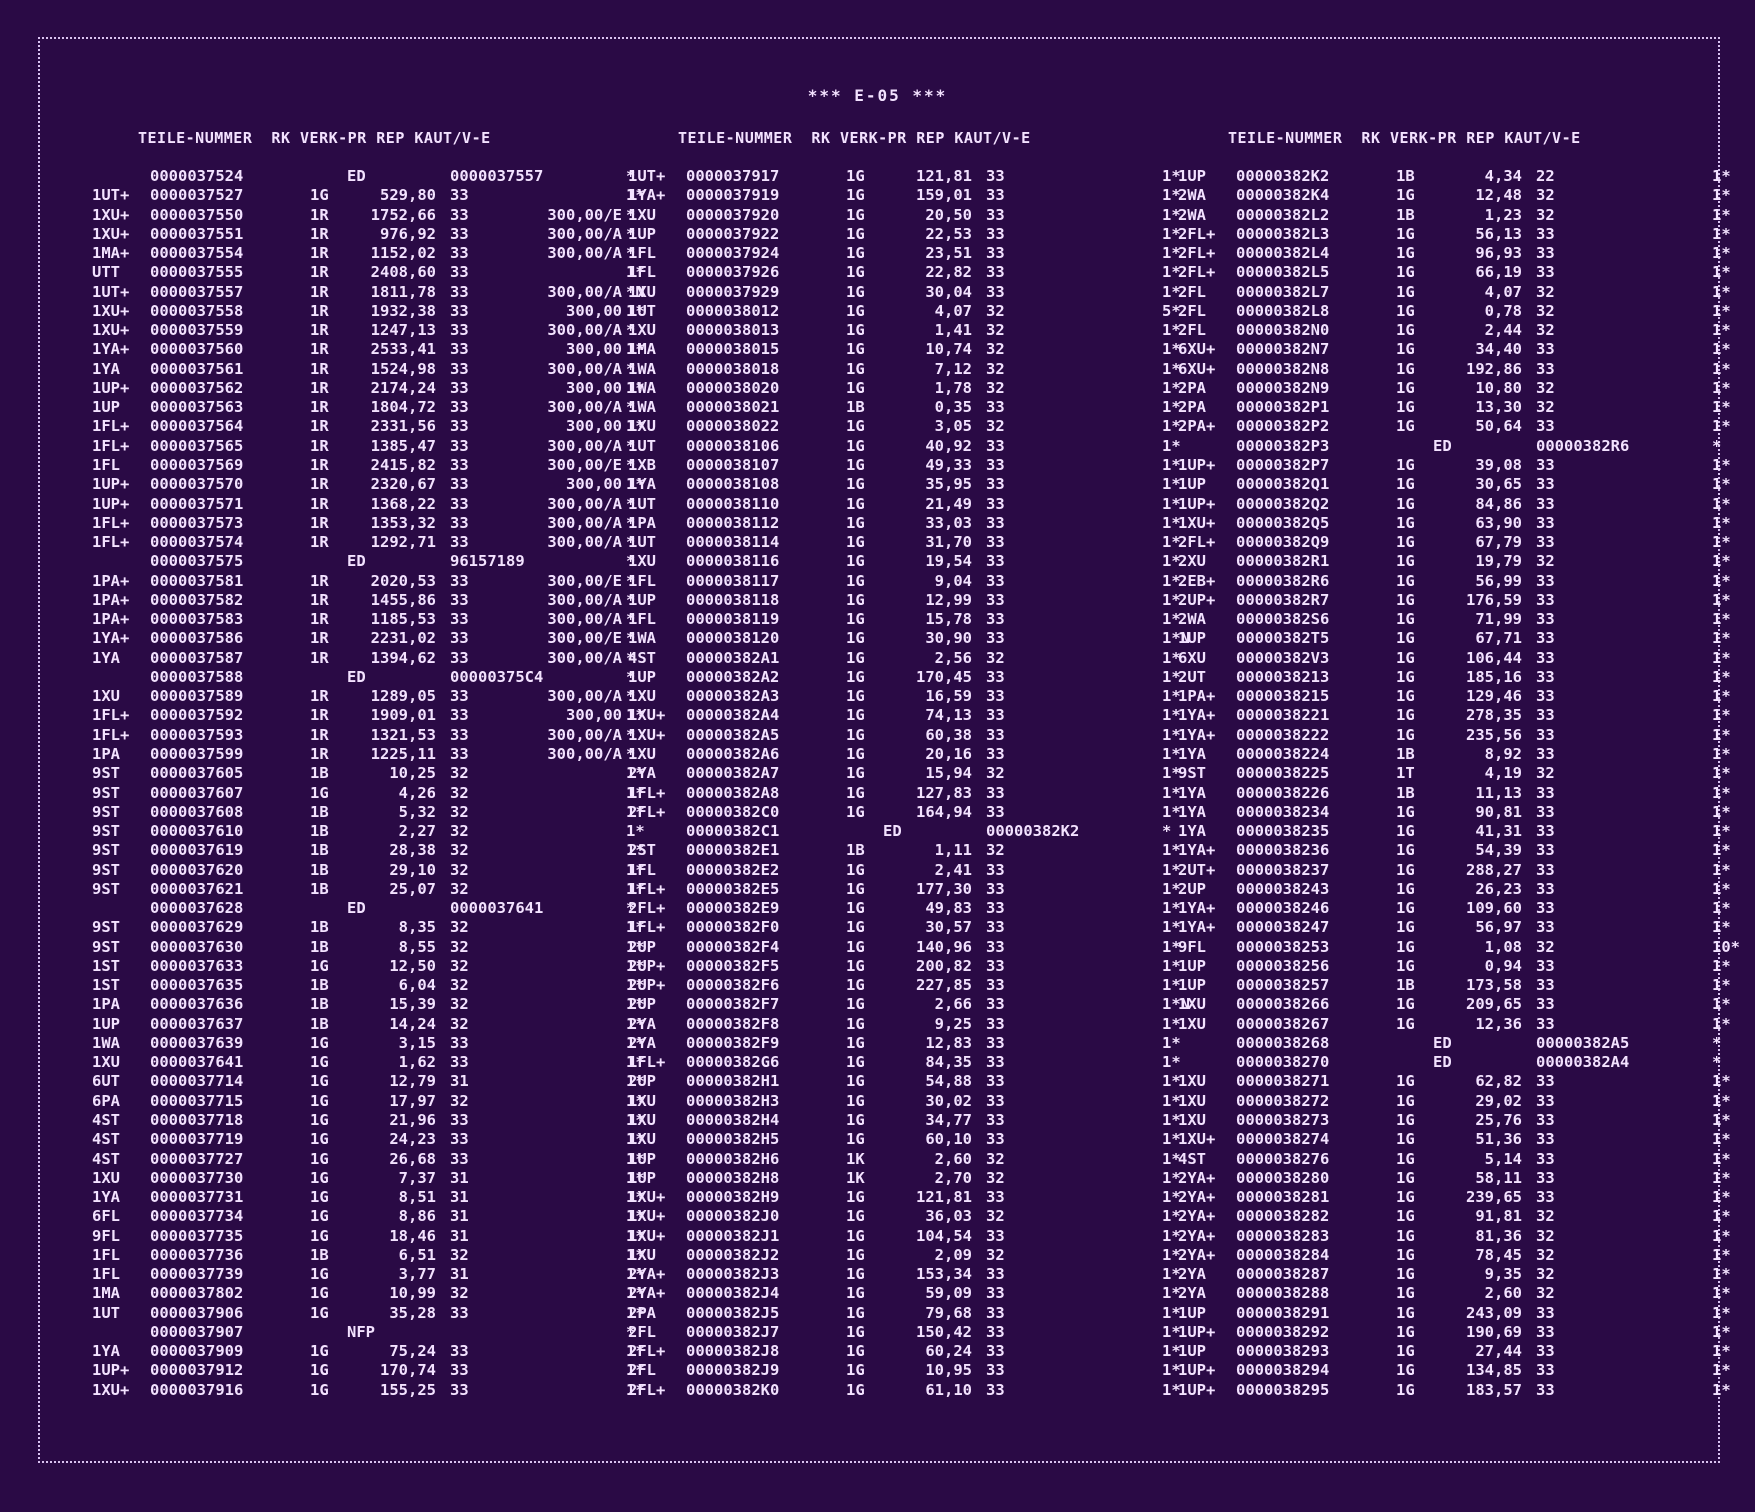 The height and width of the screenshot is (1512, 1755). I want to click on cell-pr: 16,59, so click(948, 696).